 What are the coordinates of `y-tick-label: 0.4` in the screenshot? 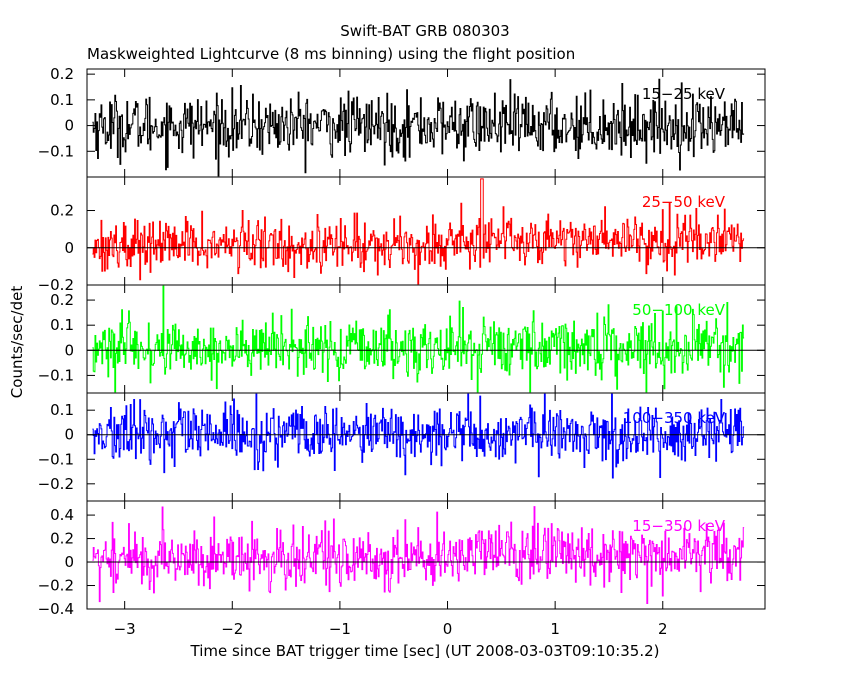 It's located at (62, 515).